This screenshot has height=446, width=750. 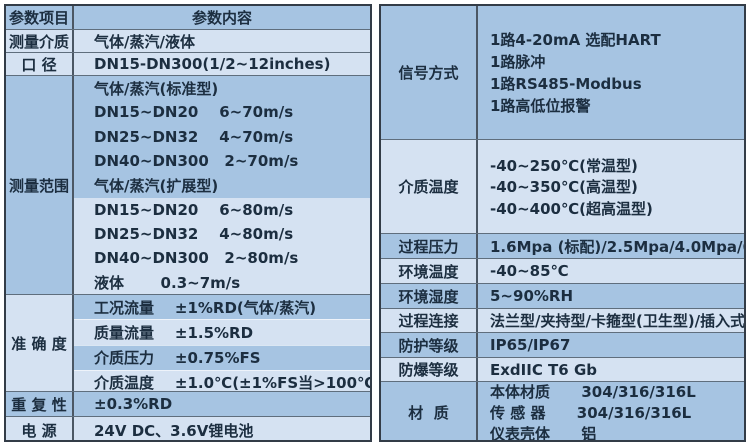 I want to click on spec-line: 气体/蒸汽(标准型), so click(x=156, y=88).